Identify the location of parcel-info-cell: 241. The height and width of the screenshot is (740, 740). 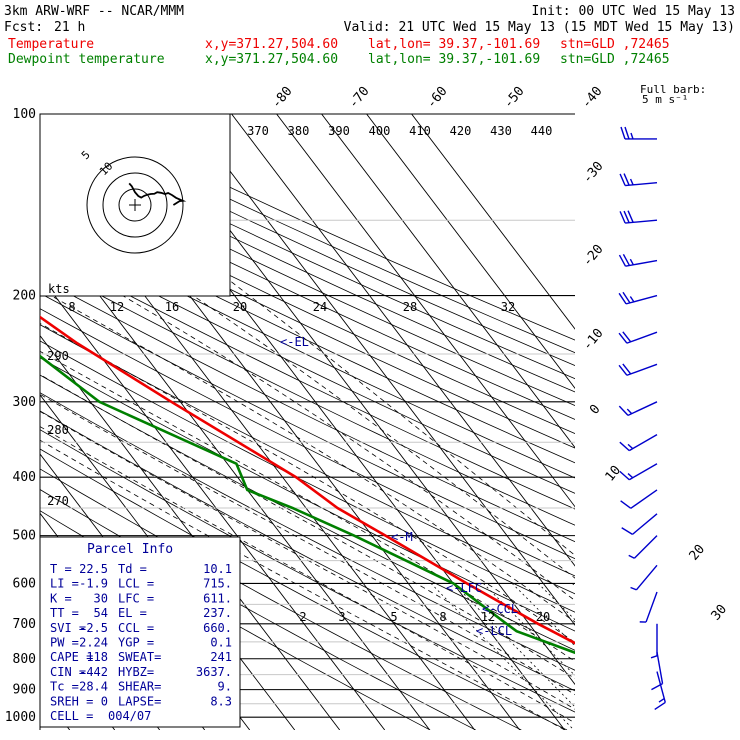
(221, 657).